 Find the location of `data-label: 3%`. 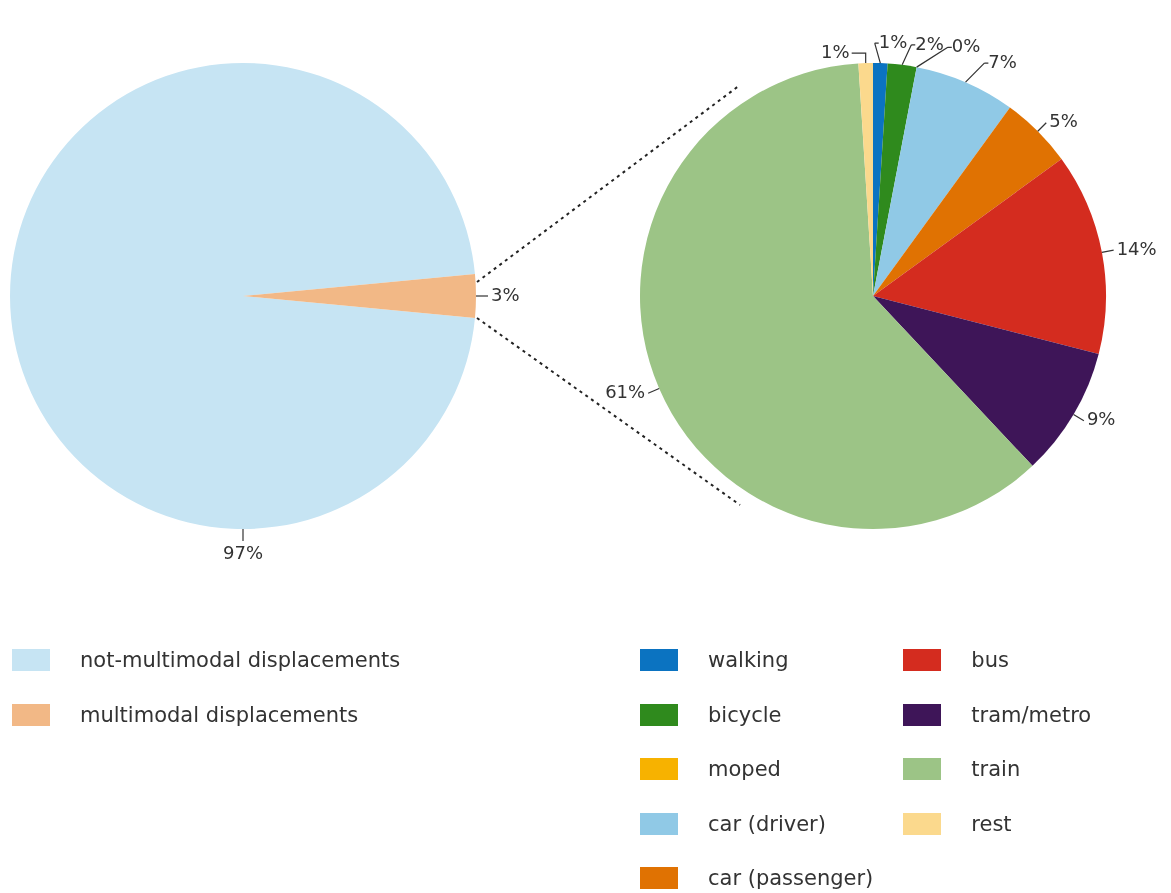

data-label: 3% is located at coordinates (505, 294).